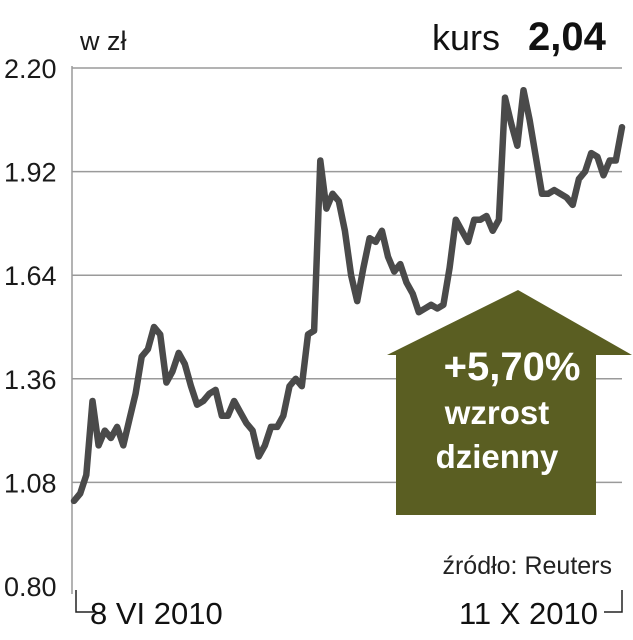 This screenshot has height=640, width=633. I want to click on kurs-label: kurs, so click(466, 37).